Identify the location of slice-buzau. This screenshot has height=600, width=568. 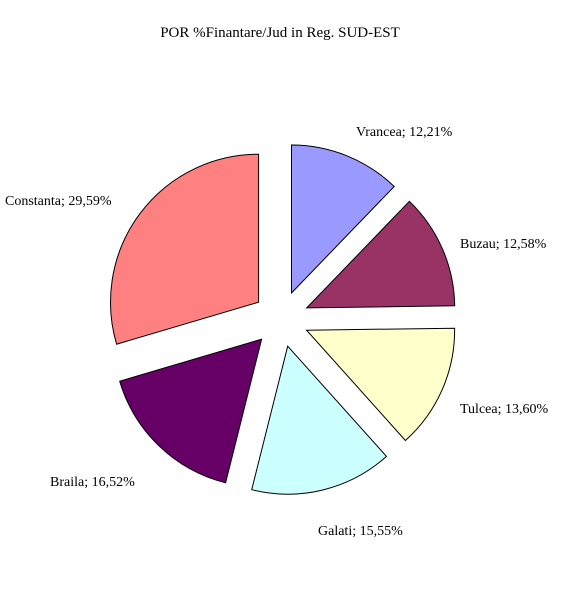
(380, 254).